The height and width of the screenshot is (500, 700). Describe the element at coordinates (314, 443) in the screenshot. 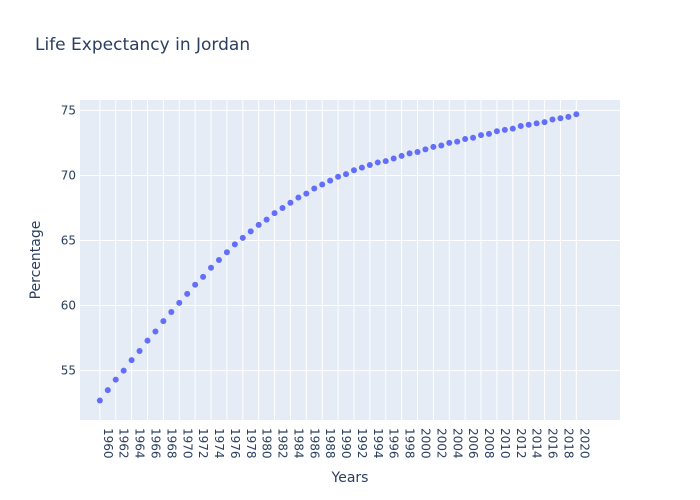

I see `x-tick-label: 1986` at that location.